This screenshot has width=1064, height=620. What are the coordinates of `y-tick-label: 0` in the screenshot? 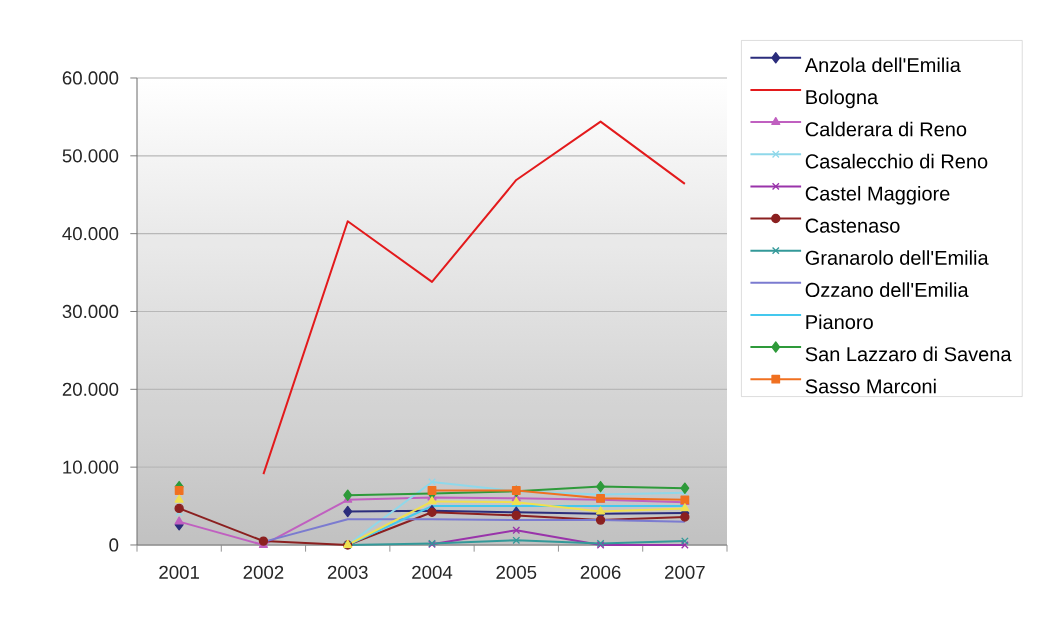 It's located at (114, 545).